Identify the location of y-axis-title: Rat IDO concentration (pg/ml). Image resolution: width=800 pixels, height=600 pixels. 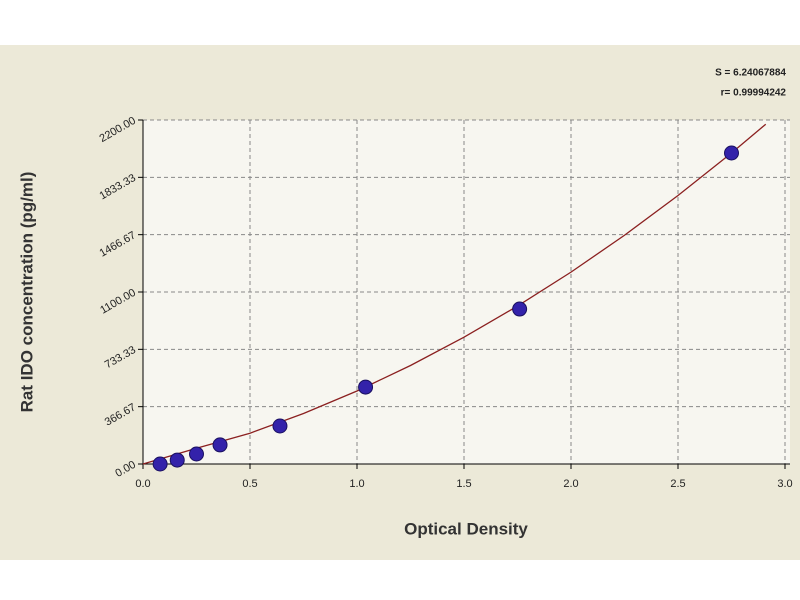
(26, 292).